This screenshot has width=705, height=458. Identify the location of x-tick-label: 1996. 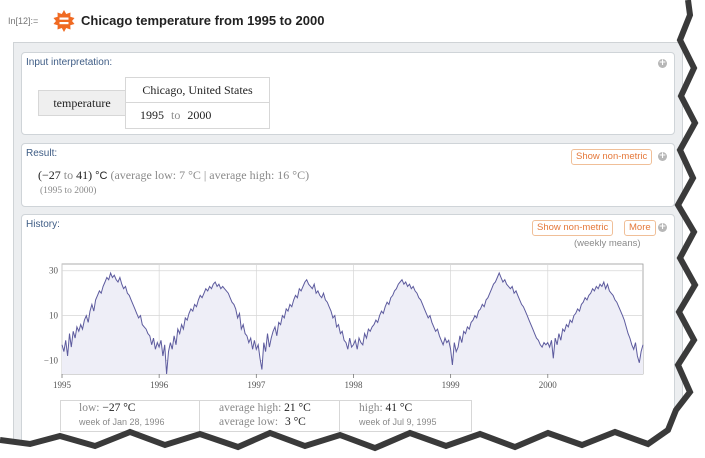
(159, 384).